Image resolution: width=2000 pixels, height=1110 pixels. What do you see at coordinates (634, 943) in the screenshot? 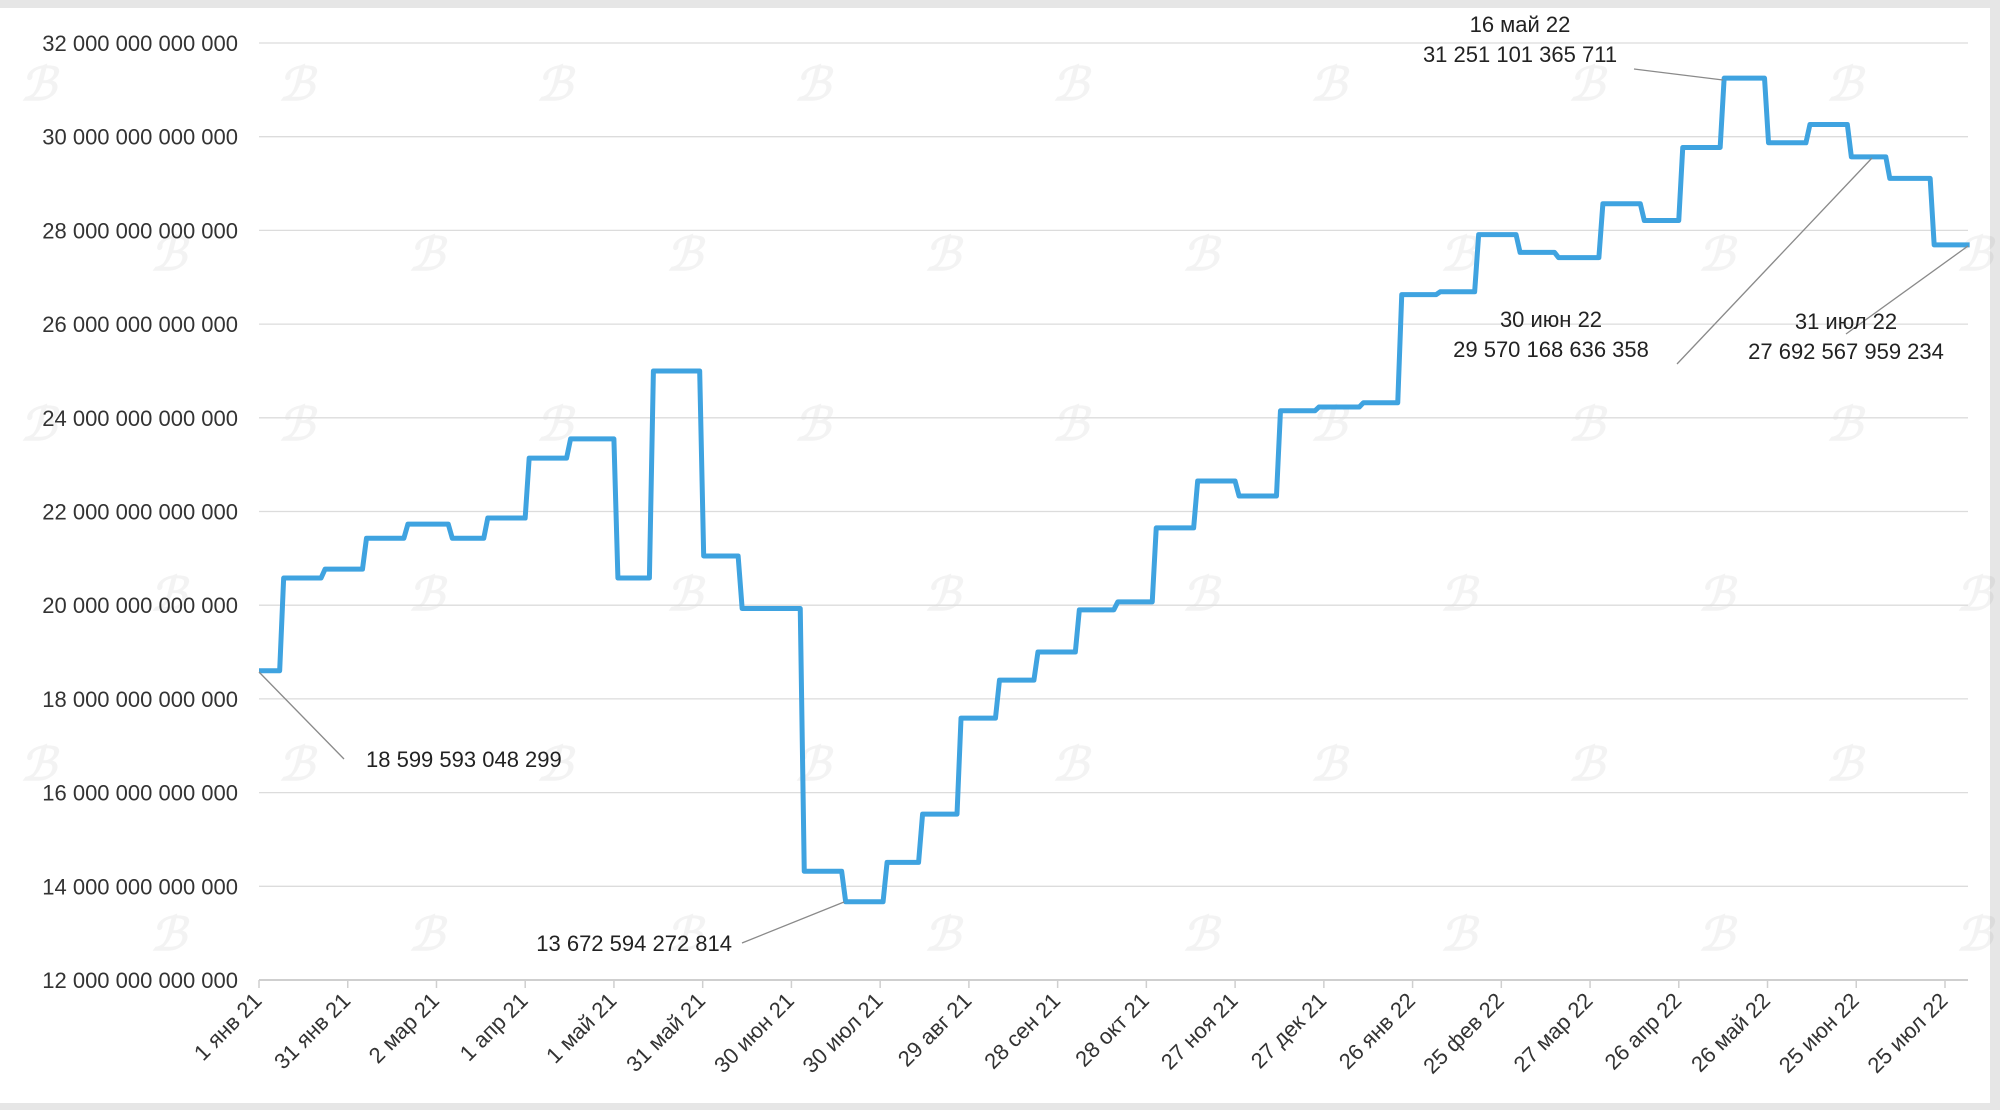
I see `annotation-label: 13 672 594 272 814` at bounding box center [634, 943].